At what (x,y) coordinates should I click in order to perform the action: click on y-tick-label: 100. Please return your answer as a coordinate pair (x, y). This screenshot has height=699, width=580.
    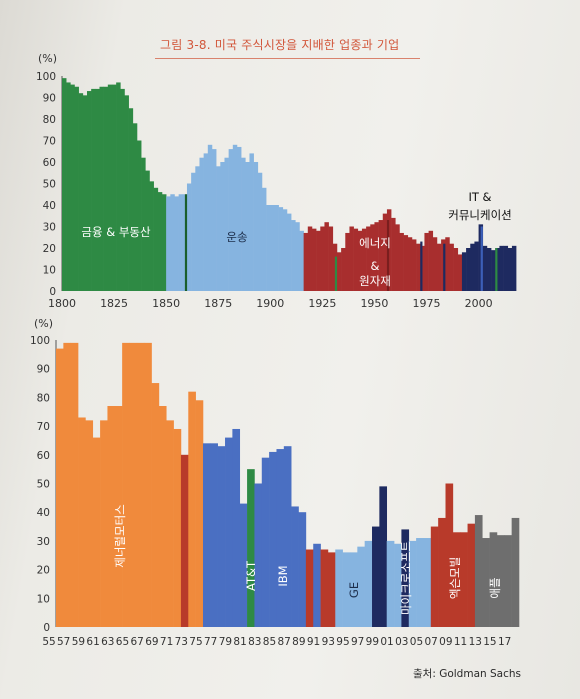
    Looking at the image, I should click on (40, 341).